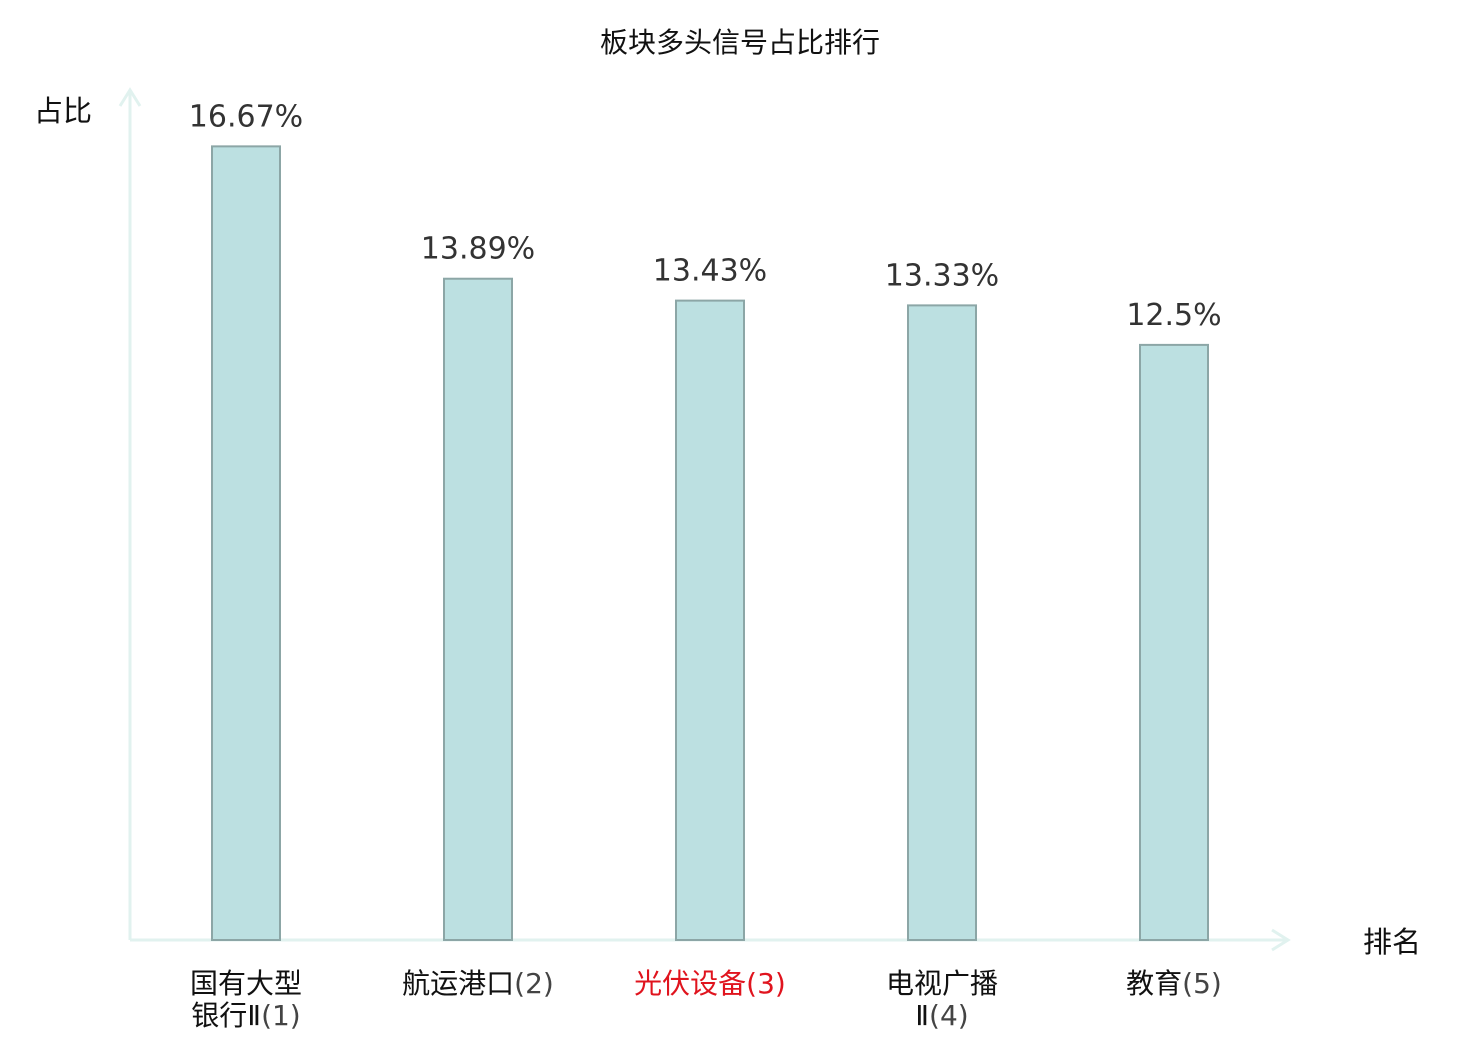 Image resolution: width=1480 pixels, height=1040 pixels. What do you see at coordinates (710, 271) in the screenshot?
I see `data-label-3: 13.43%` at bounding box center [710, 271].